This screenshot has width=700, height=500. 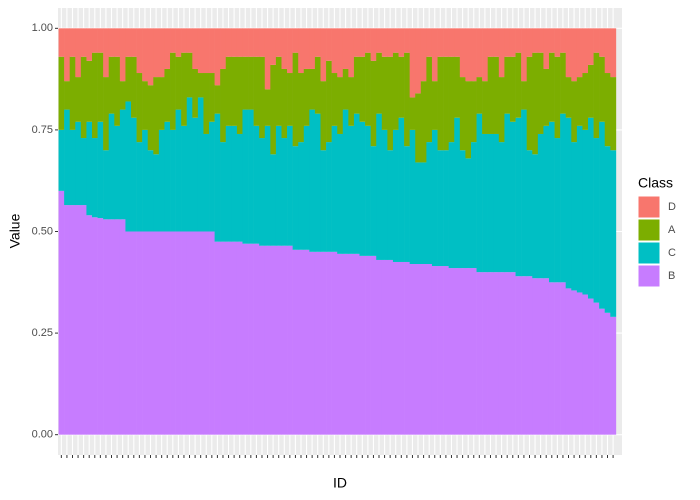 I want to click on y-axis-title: Value, so click(x=15, y=230).